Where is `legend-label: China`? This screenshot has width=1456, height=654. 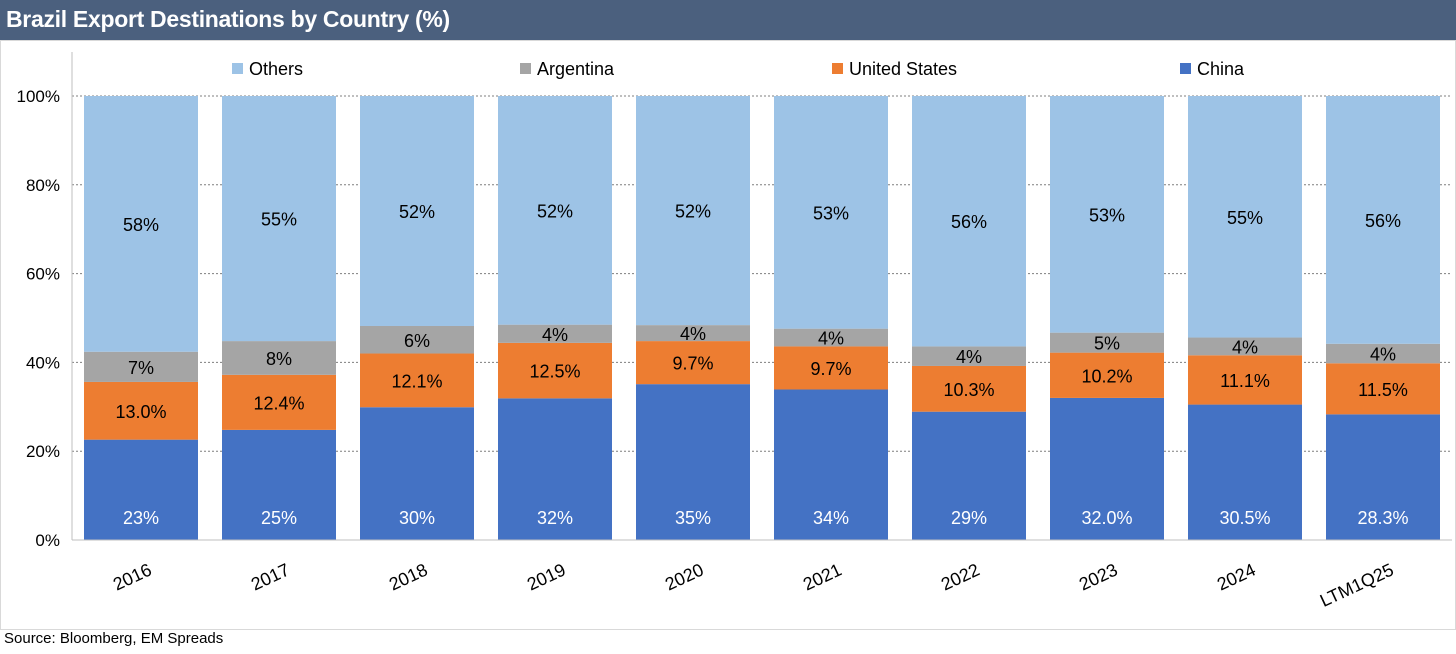
legend-label: China is located at coordinates (1221, 69).